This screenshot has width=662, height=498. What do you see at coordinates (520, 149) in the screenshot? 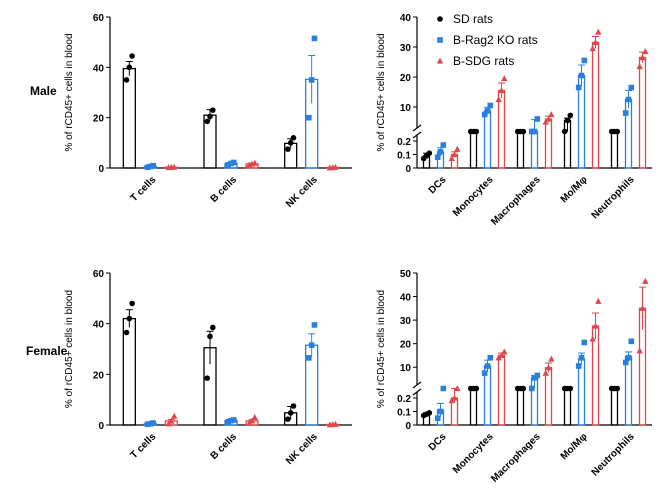
I see `bar-sd-rats-macrophages` at bounding box center [520, 149].